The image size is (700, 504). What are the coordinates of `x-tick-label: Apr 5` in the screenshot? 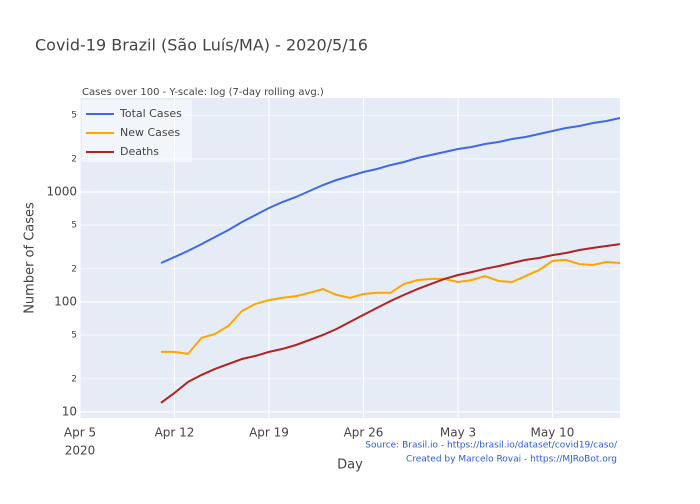 It's located at (80, 433).